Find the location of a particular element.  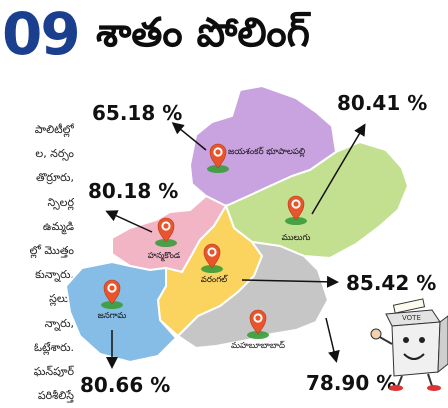

headline-number: .09 is located at coordinates (40, 34).